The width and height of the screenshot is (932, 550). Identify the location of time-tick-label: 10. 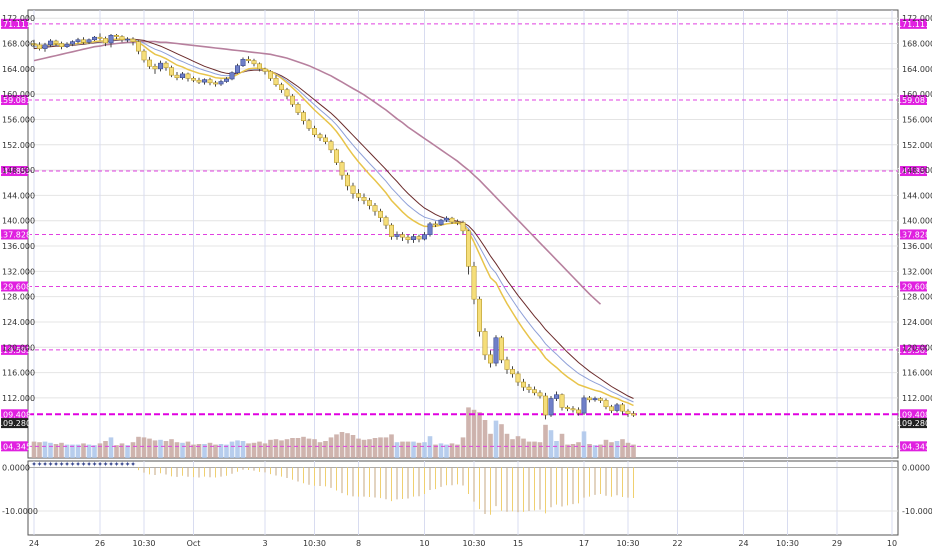
(424, 543).